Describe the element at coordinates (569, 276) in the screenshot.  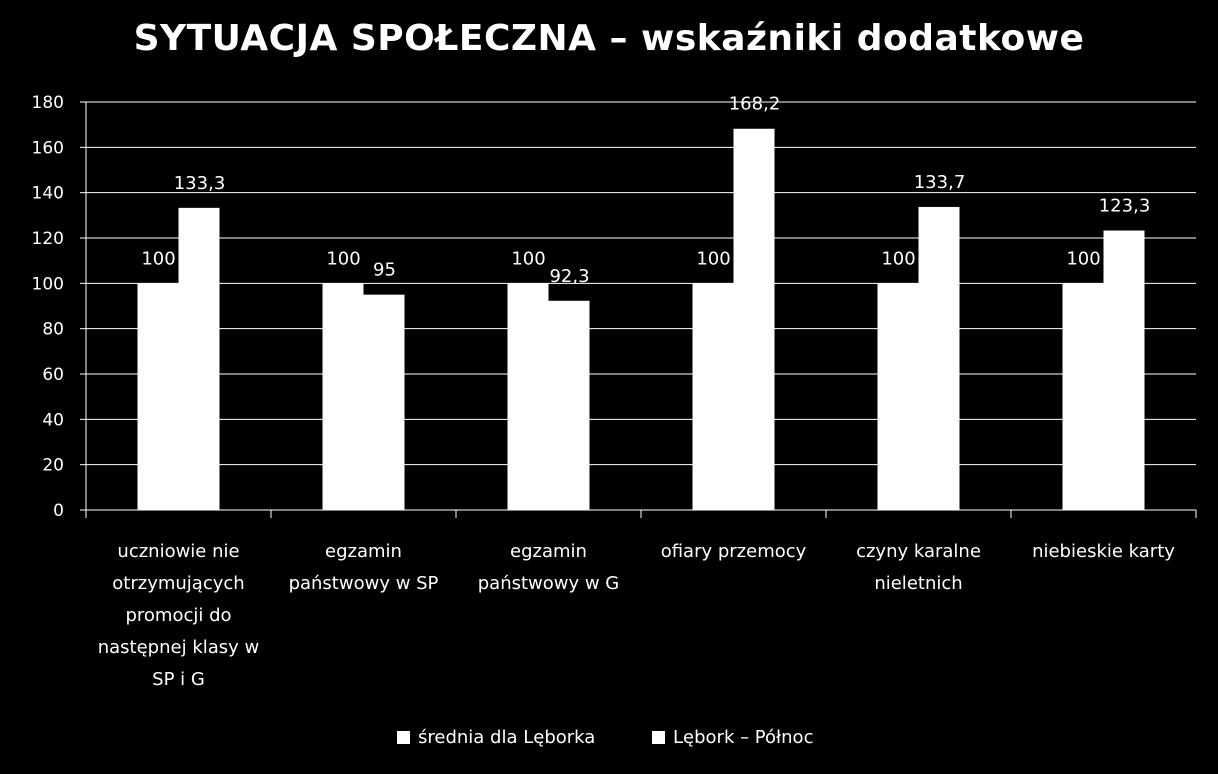
I see `data-label: 92,3` at that location.